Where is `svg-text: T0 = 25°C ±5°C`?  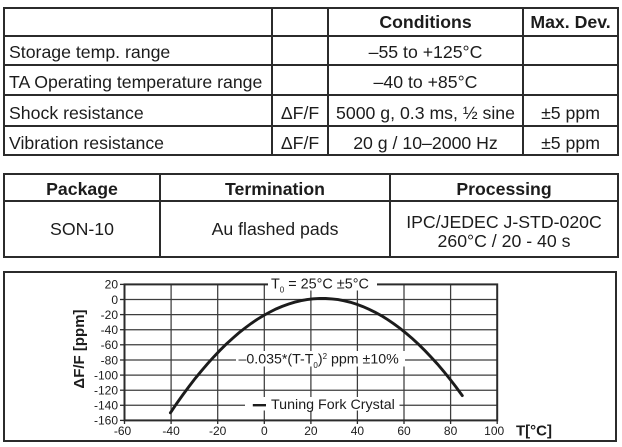
svg-text: T0 = 25°C ±5°C is located at coordinates (320, 285).